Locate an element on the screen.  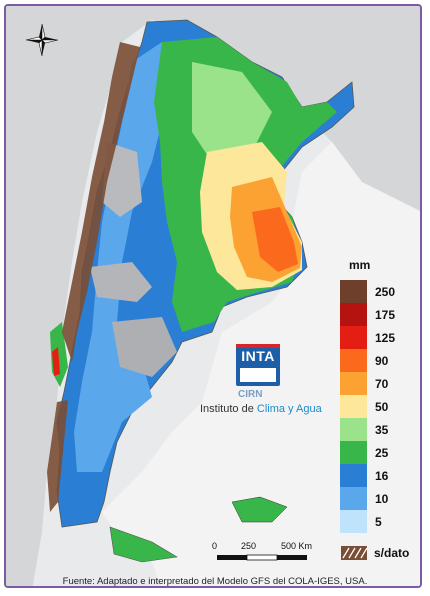
legend-label: 10 is located at coordinates (382, 498).